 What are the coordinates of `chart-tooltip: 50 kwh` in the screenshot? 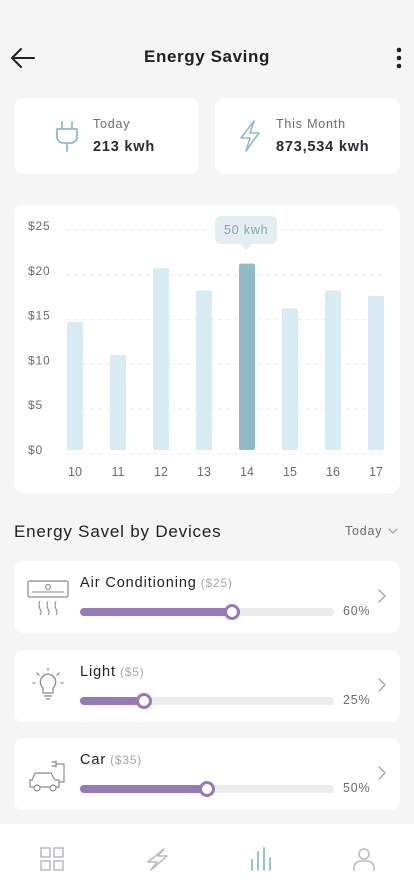 It's located at (246, 232).